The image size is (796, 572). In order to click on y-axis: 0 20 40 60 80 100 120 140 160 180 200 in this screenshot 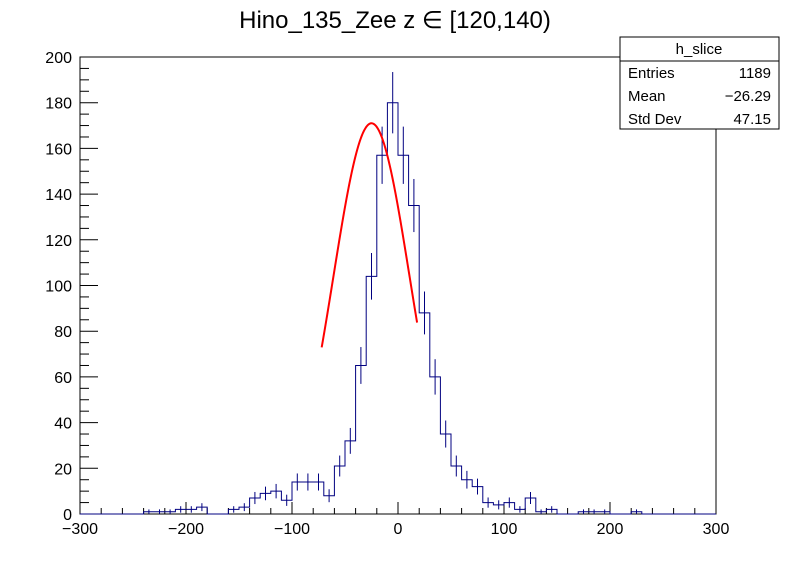, I will do `click(71, 287)`.